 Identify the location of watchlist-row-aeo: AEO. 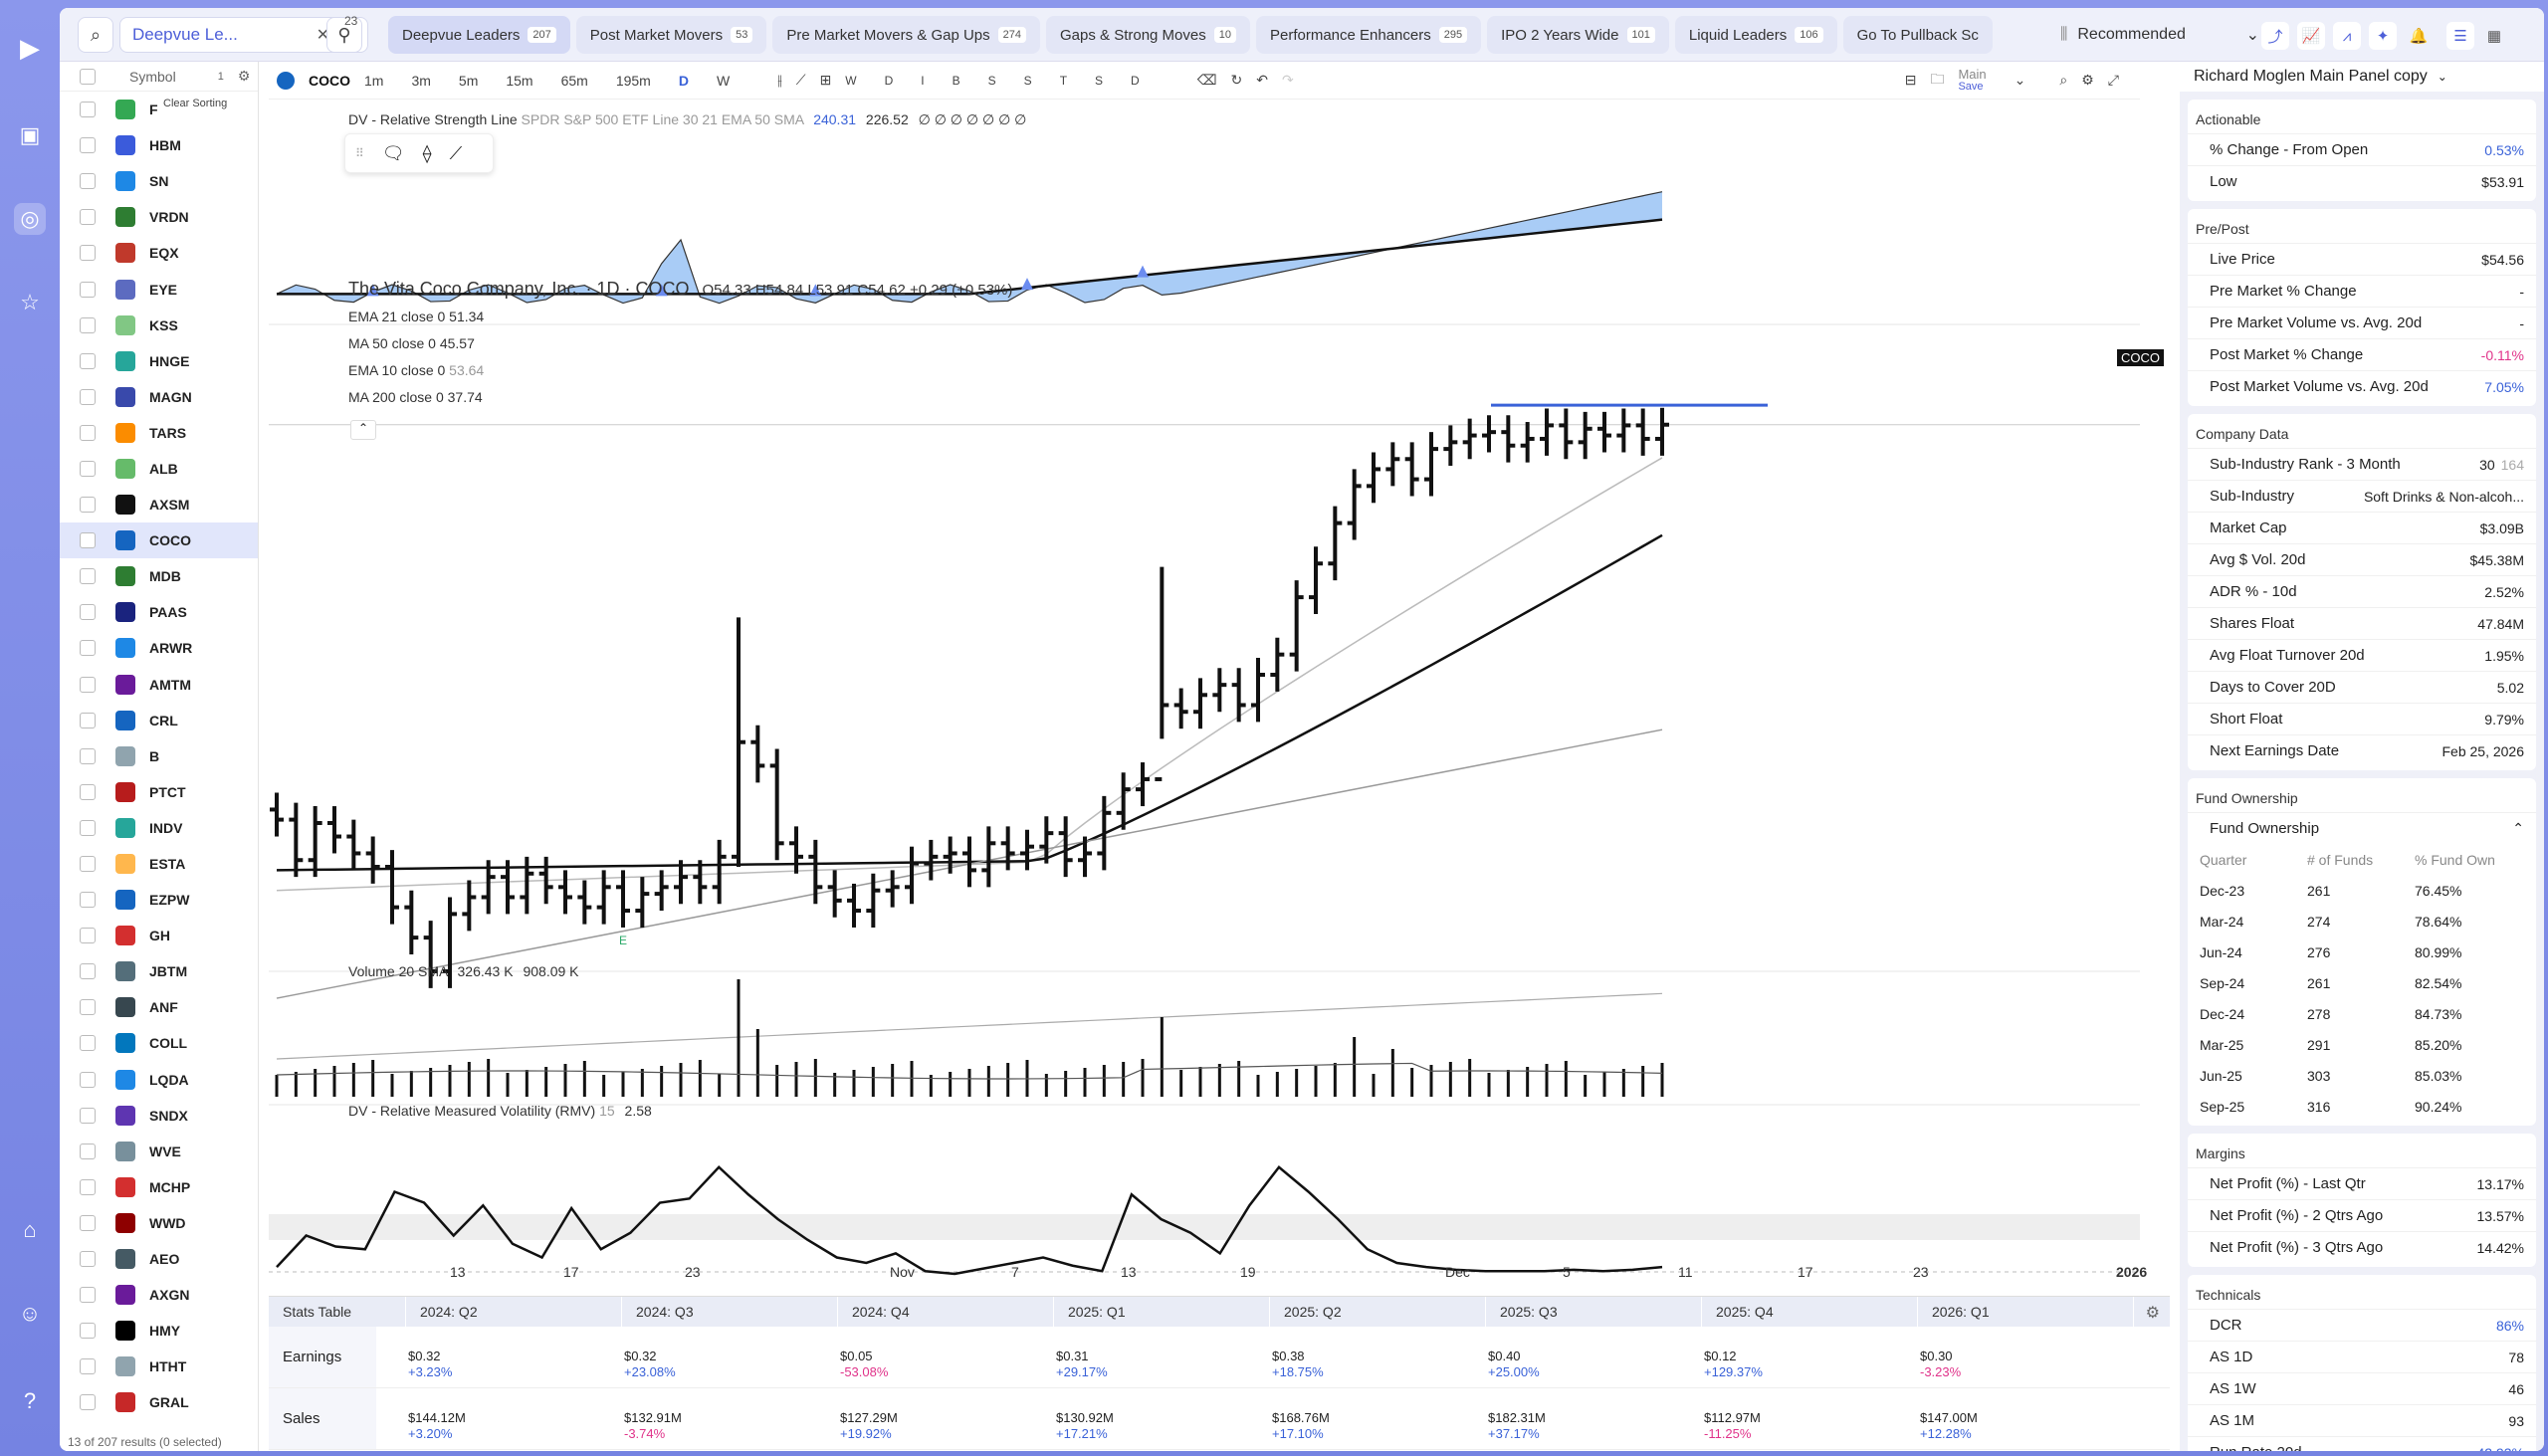
(159, 1259).